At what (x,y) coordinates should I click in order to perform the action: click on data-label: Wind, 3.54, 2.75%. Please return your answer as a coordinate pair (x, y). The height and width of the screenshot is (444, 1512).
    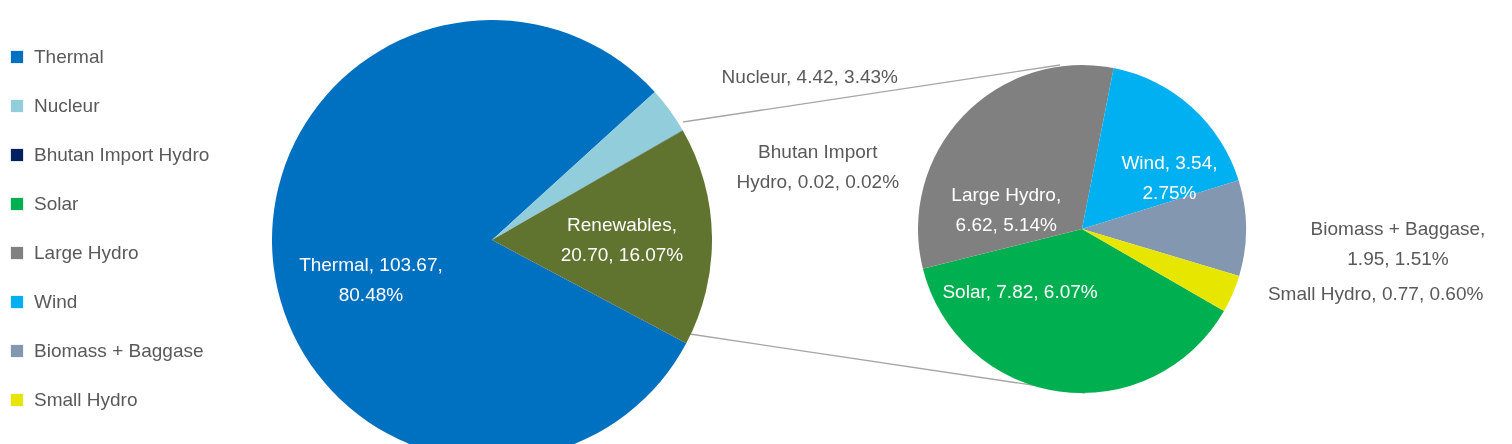
    Looking at the image, I should click on (1169, 178).